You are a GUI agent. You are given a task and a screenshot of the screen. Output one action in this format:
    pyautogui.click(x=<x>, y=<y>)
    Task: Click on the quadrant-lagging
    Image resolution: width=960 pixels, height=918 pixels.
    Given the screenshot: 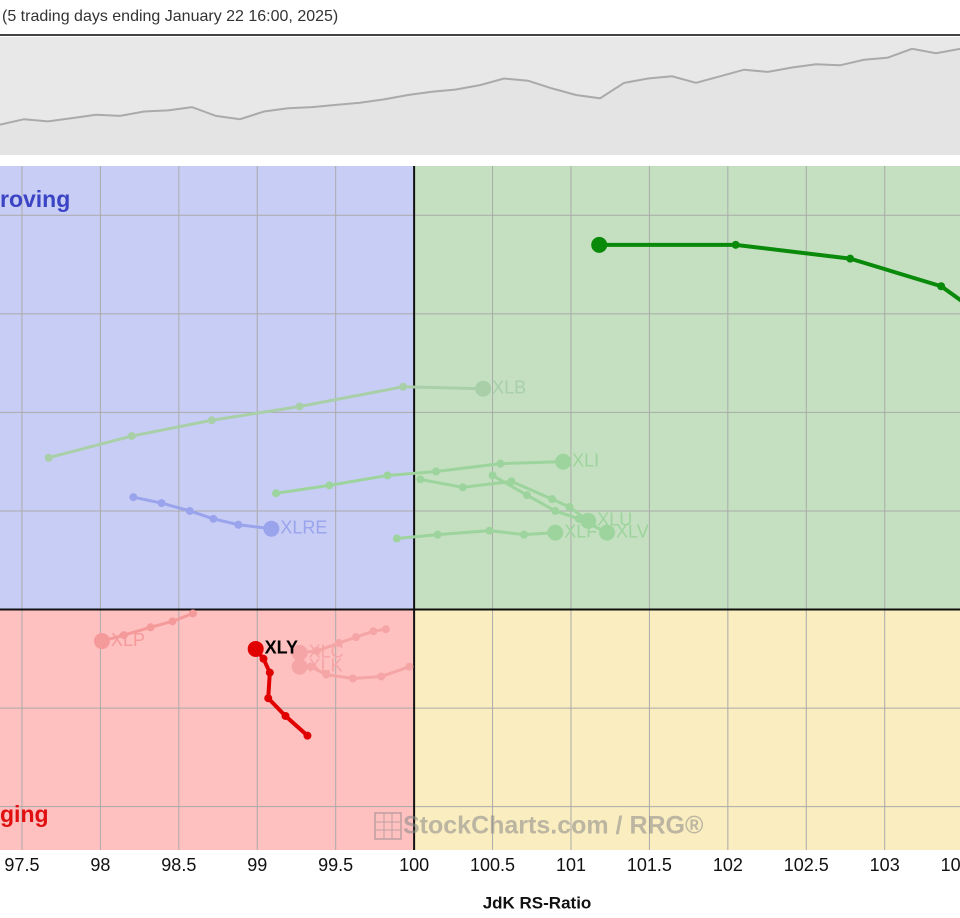 What is the action you would take?
    pyautogui.click(x=207, y=729)
    